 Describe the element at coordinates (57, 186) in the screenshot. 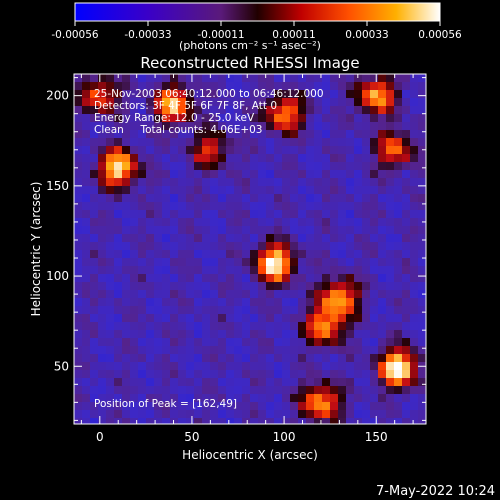

I see `y-tick-label: 150` at that location.